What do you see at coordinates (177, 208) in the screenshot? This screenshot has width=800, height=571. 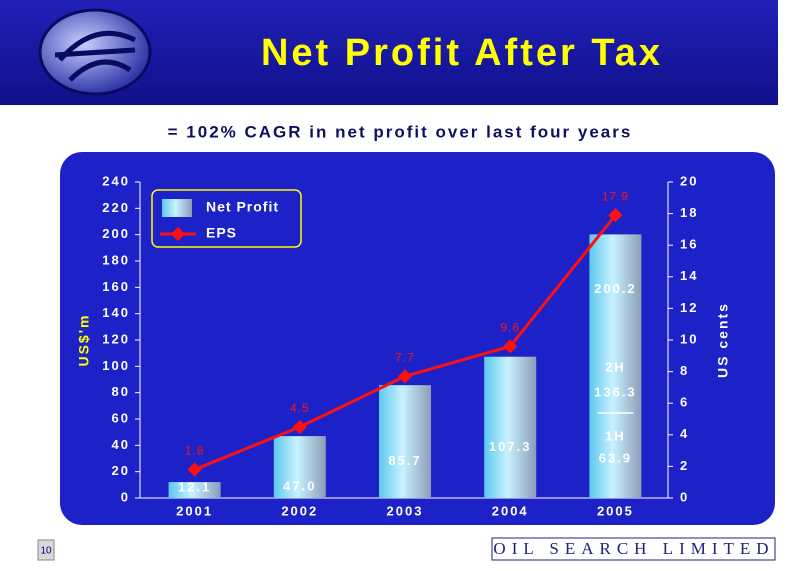 I see `legend-swatch` at bounding box center [177, 208].